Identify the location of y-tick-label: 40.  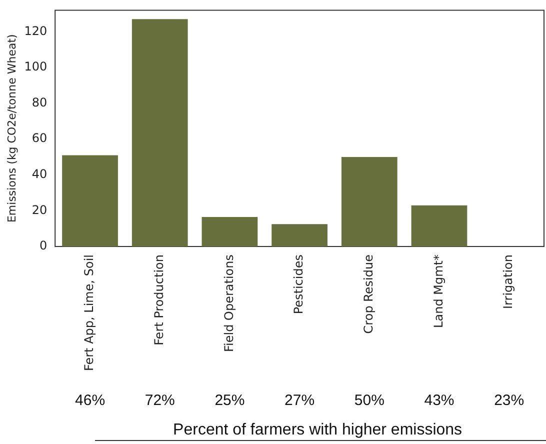
(40, 174).